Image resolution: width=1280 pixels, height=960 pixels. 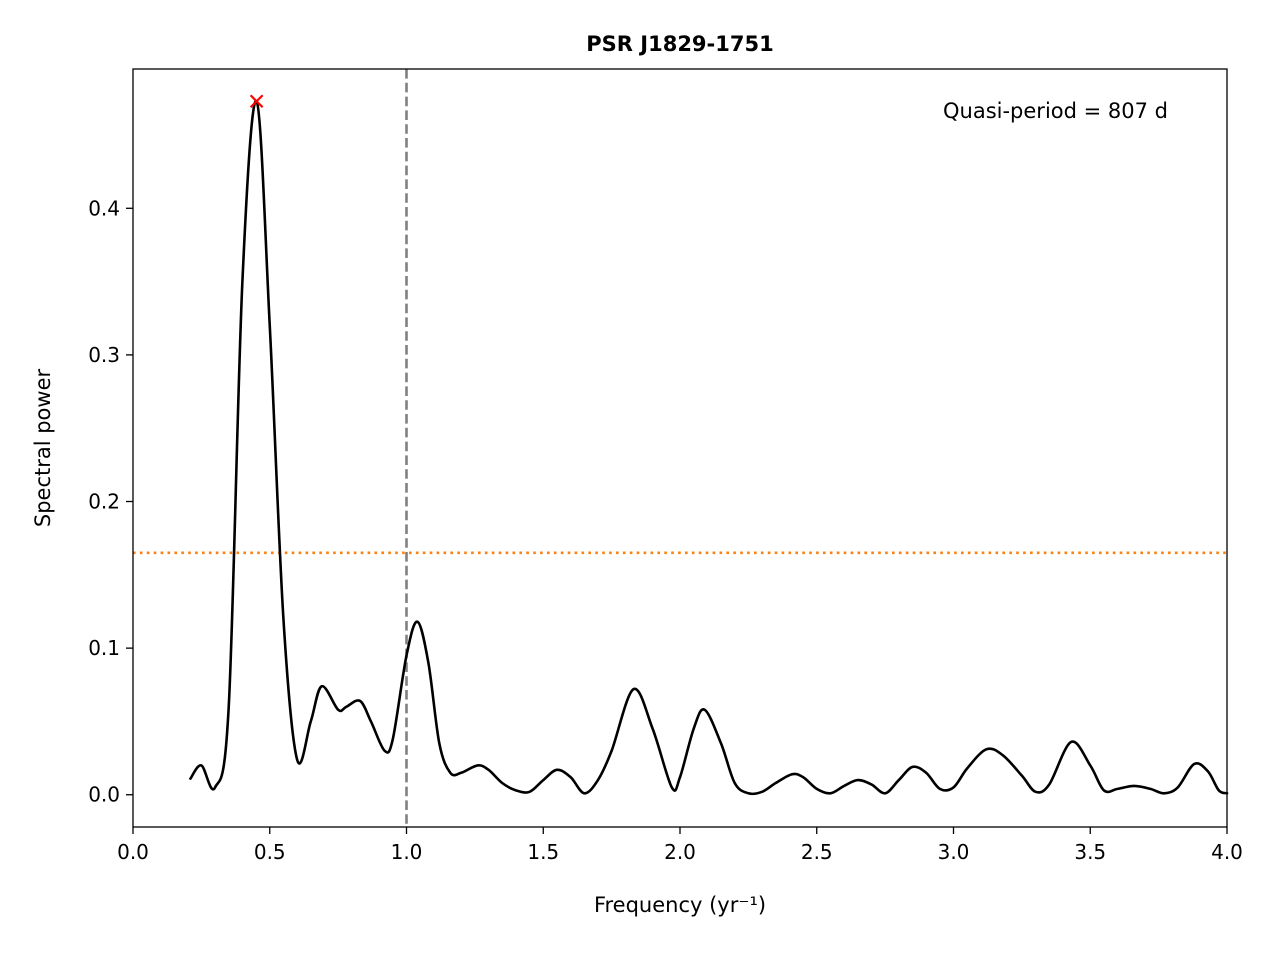 What do you see at coordinates (1090, 852) in the screenshot?
I see `x-tick-label: 3.5` at bounding box center [1090, 852].